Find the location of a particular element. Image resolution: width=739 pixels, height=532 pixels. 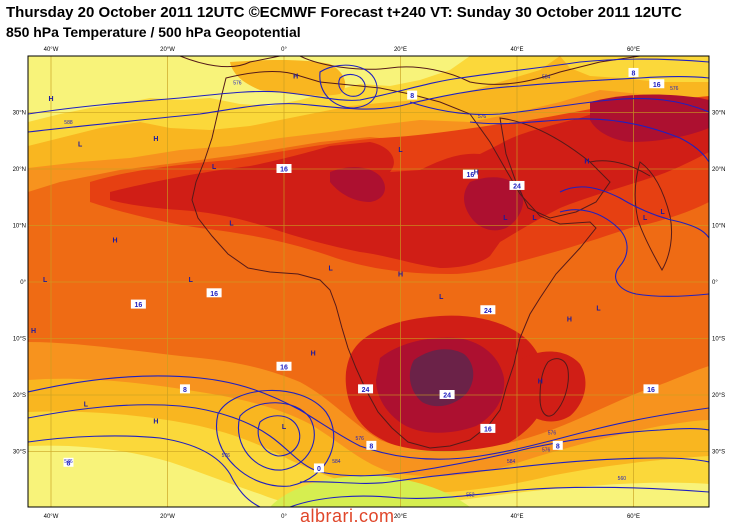

lat-label-right: 30°N is located at coordinates (718, 114).